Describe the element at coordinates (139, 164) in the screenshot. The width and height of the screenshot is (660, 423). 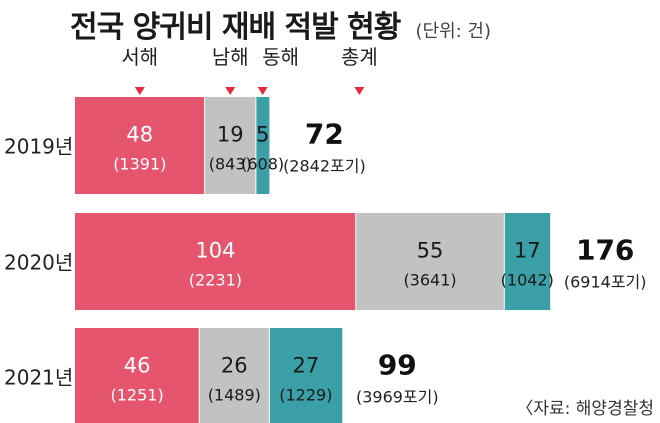
I see `sub-label-0-0: (1391)` at that location.